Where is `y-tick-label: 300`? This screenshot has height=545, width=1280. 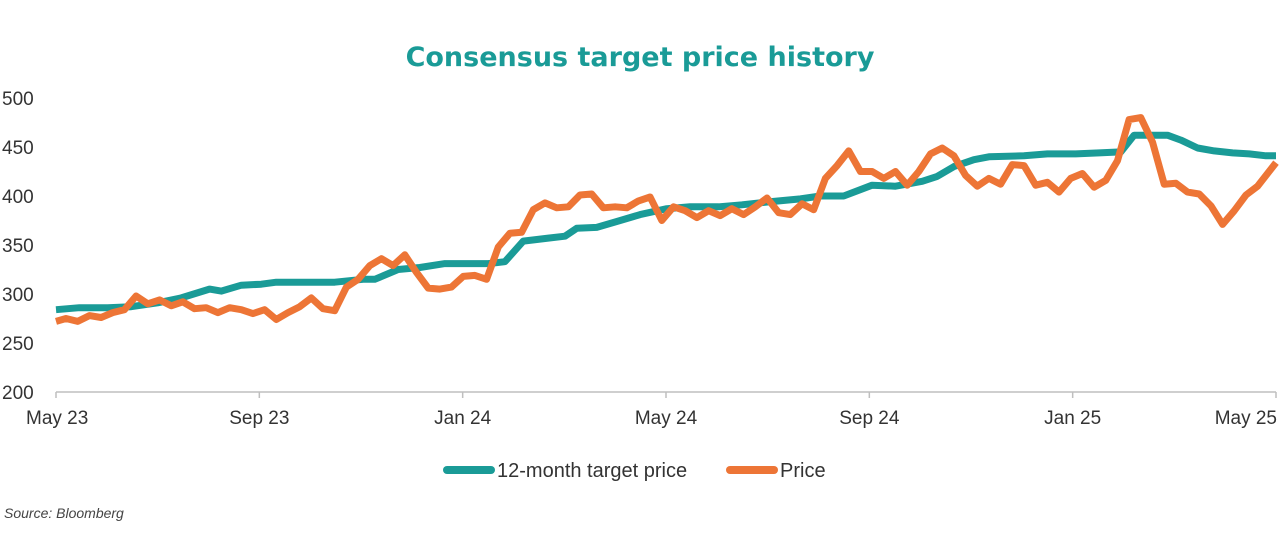
y-tick-label: 300 is located at coordinates (18, 295).